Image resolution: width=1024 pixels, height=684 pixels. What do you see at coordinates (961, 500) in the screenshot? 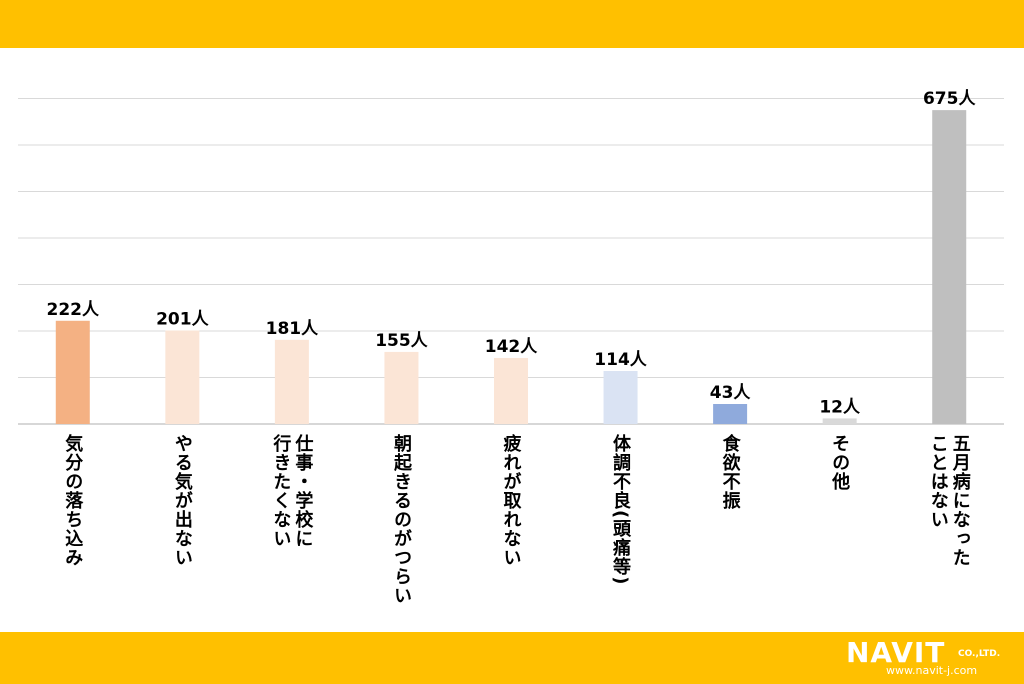
I see `category-label: 五月病になった` at bounding box center [961, 500].